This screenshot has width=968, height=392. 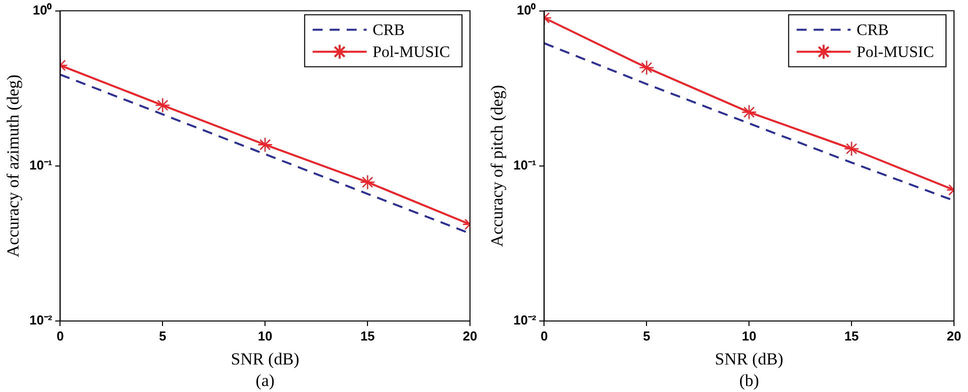 What do you see at coordinates (497, 165) in the screenshot?
I see `y-axis-title: Accuracy of pitch (deg)` at bounding box center [497, 165].